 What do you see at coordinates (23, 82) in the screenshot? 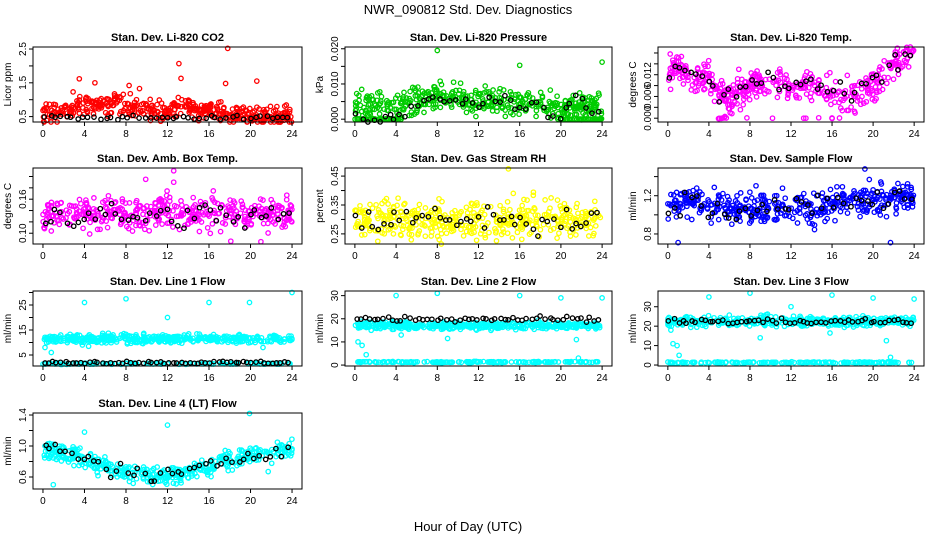
I see `y-tick-label: 1.5` at bounding box center [23, 82].